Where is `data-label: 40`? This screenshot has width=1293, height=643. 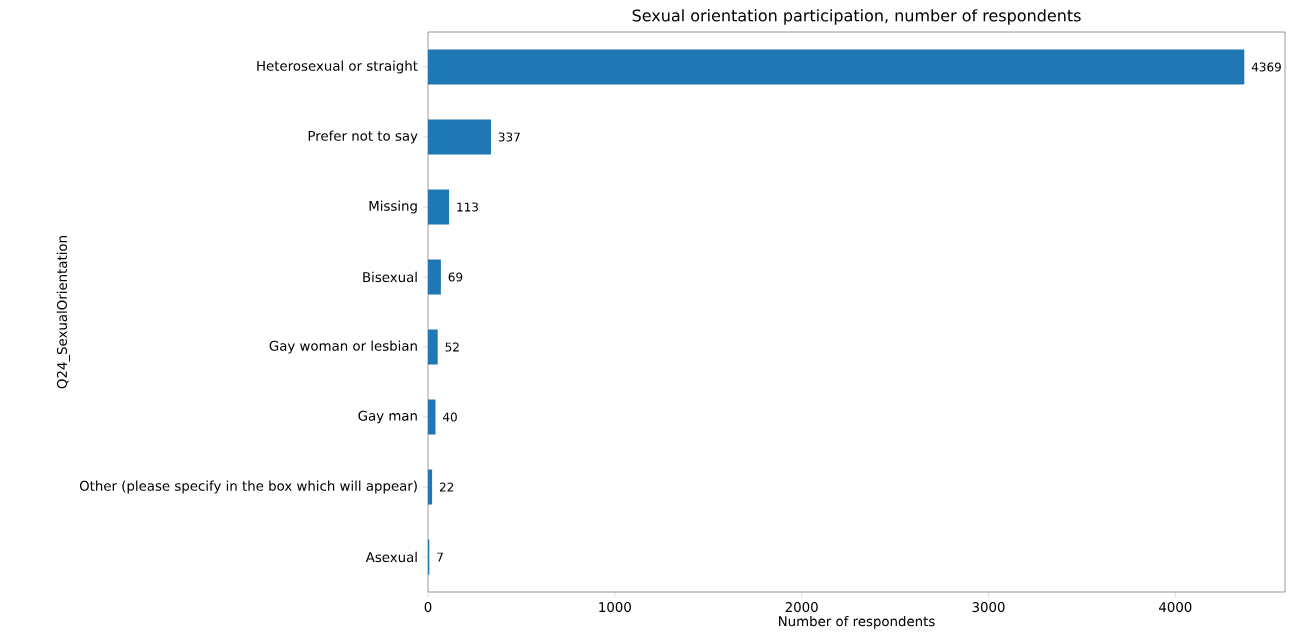 data-label: 40 is located at coordinates (449, 417).